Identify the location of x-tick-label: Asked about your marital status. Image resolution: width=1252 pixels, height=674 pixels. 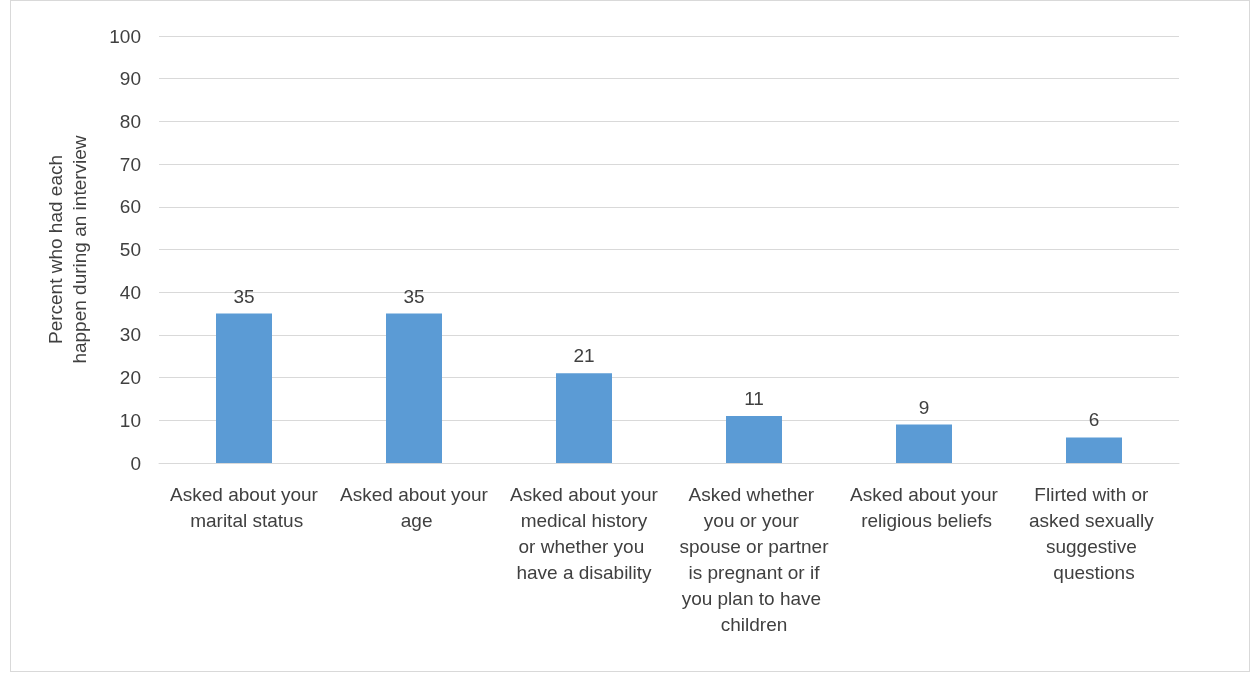
(244, 507).